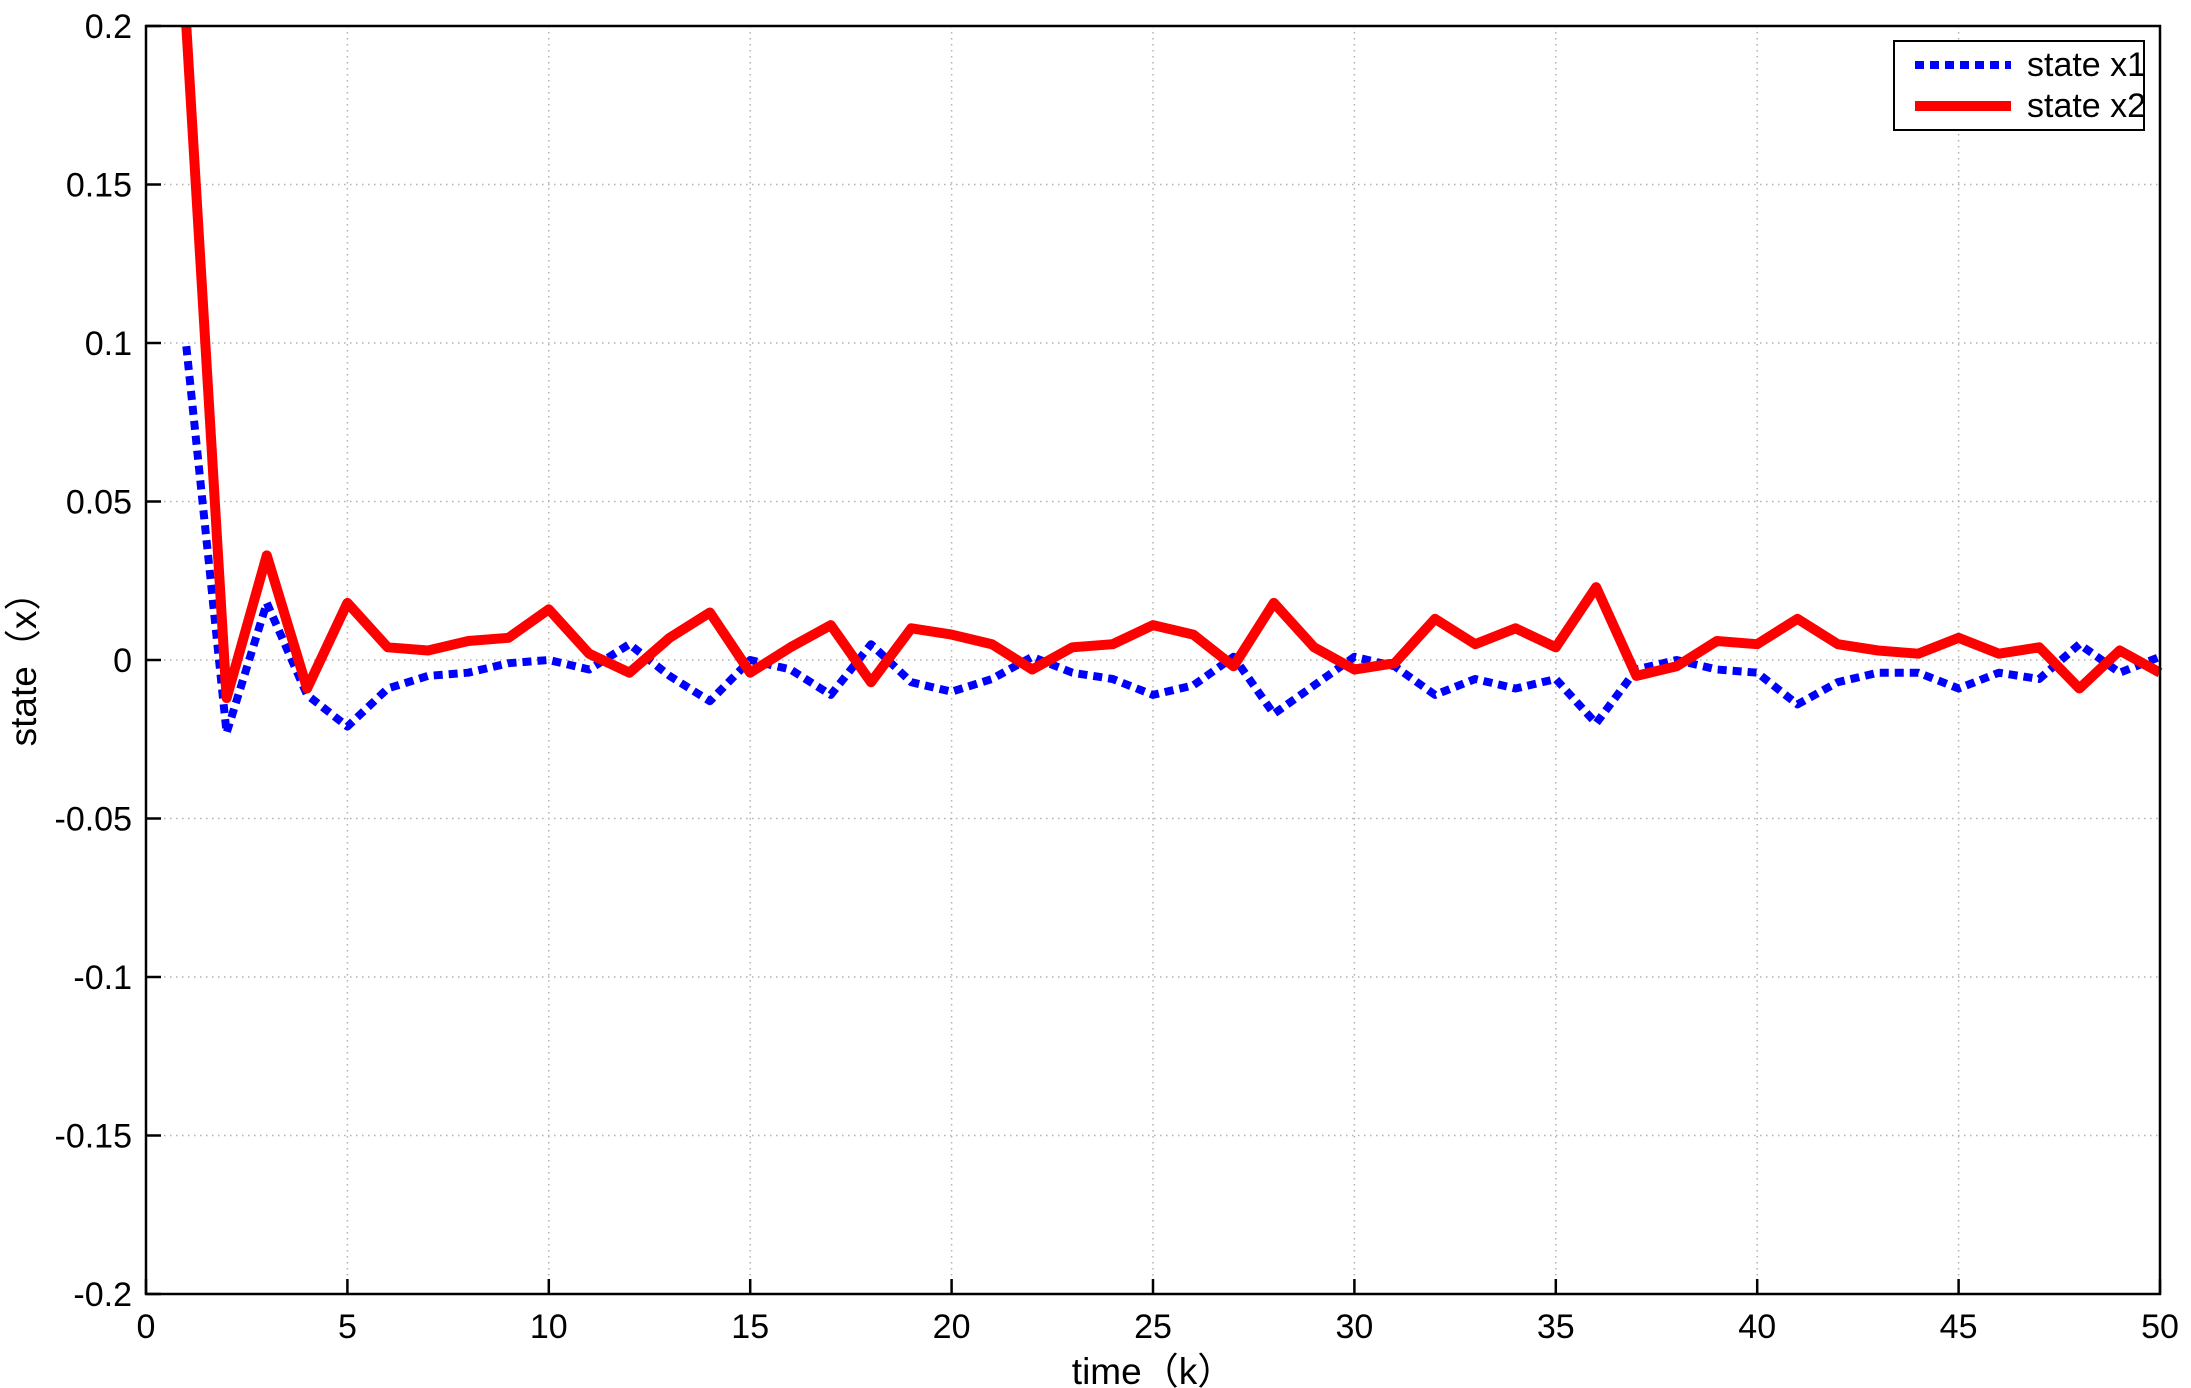 Image resolution: width=2191 pixels, height=1388 pixels. Describe the element at coordinates (952, 1327) in the screenshot. I see `x-tick-label: 20` at that location.